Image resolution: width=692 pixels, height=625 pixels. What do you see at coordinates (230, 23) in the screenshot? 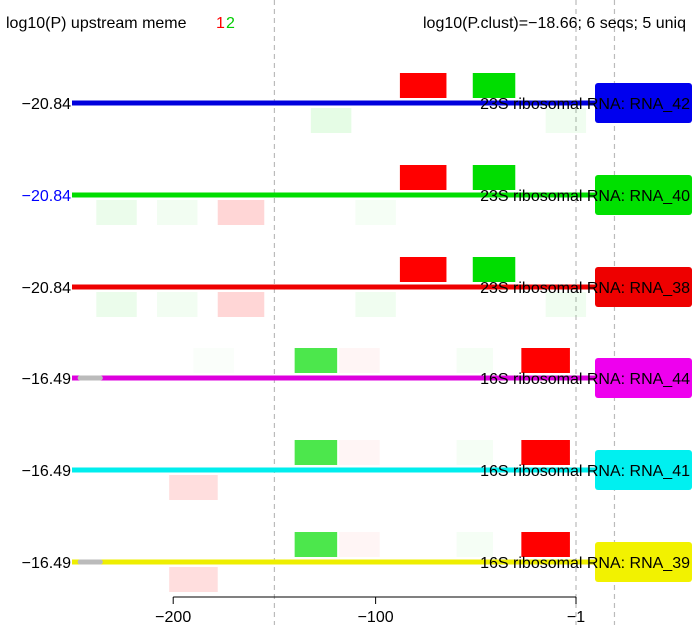
I see `motif-label-2: 2` at bounding box center [230, 23].